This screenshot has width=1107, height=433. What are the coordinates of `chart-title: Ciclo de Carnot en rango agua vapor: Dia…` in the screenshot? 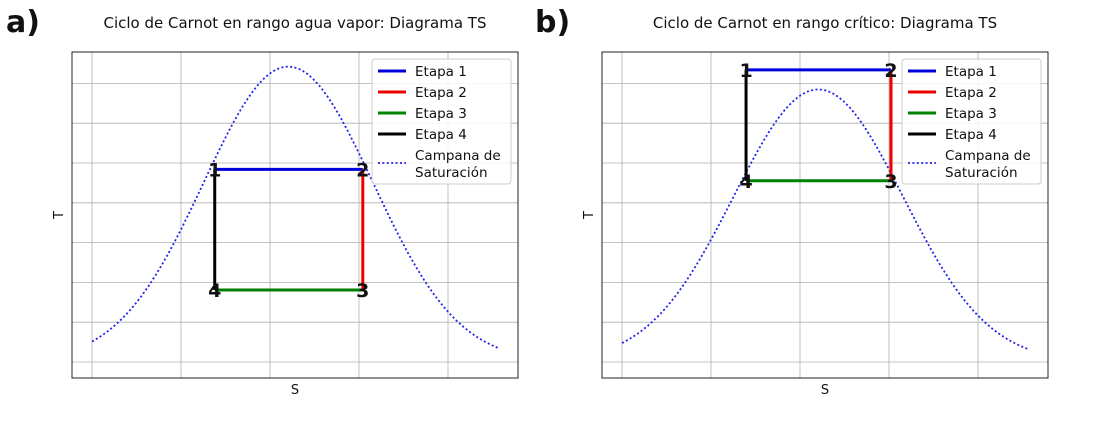 It's located at (295, 23).